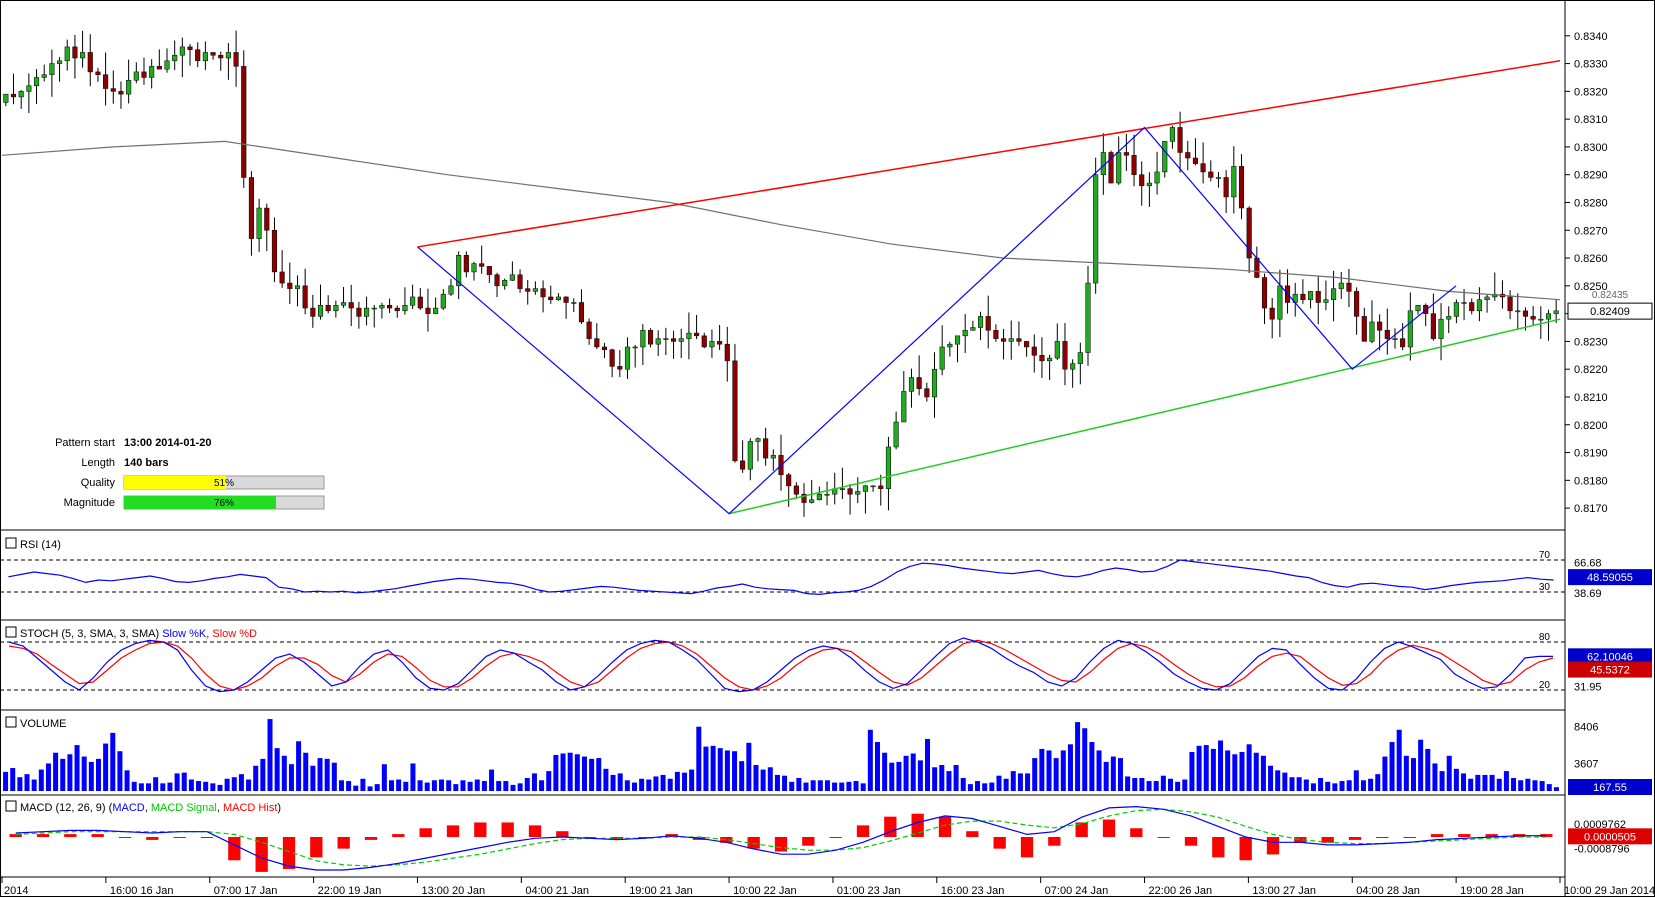 This screenshot has height=902, width=1655. I want to click on price-tick-label: 0.8260, so click(1591, 259).